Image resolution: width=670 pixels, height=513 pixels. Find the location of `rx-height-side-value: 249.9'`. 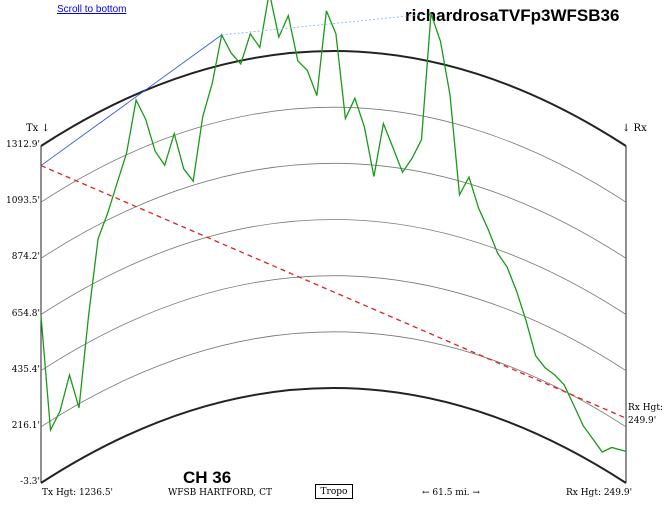

rx-height-side-value: 249.9' is located at coordinates (642, 421).